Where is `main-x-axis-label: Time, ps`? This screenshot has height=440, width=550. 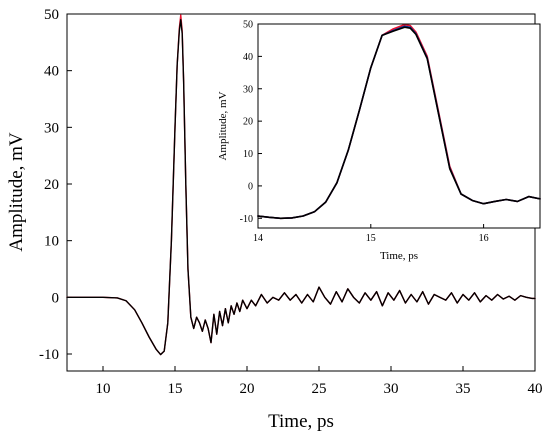 main-x-axis-label: Time, ps is located at coordinates (301, 421).